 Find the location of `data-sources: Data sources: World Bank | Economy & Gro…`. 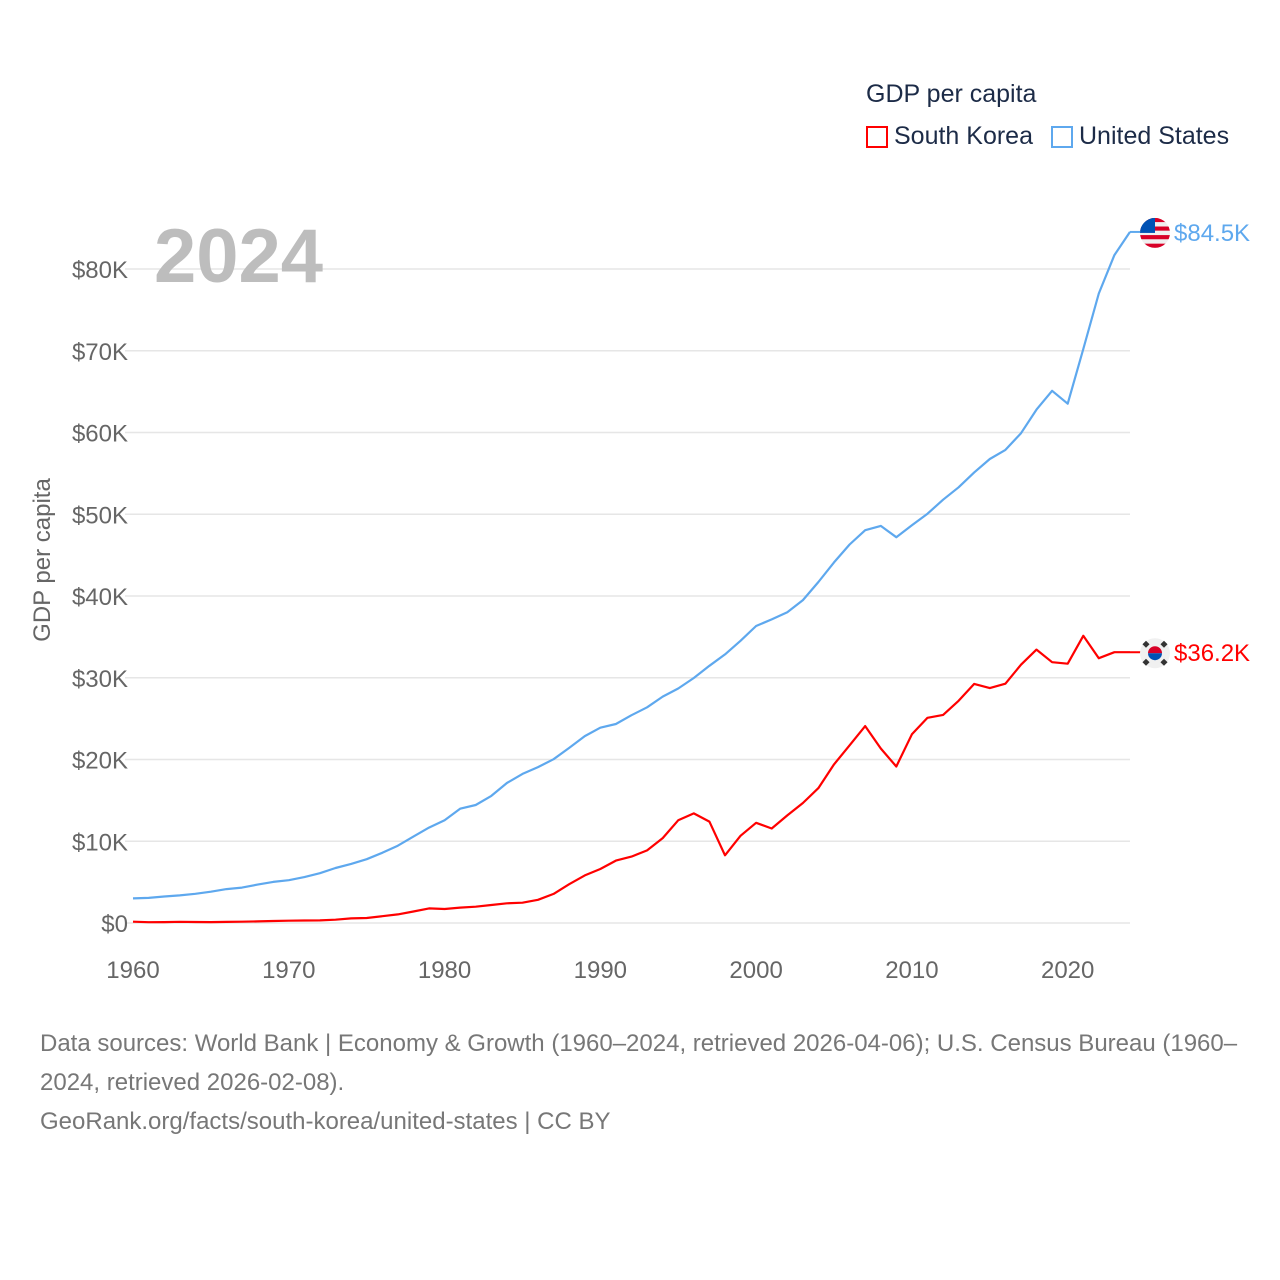

data-sources: Data sources: World Bank | Economy & Gro… is located at coordinates (639, 1063).